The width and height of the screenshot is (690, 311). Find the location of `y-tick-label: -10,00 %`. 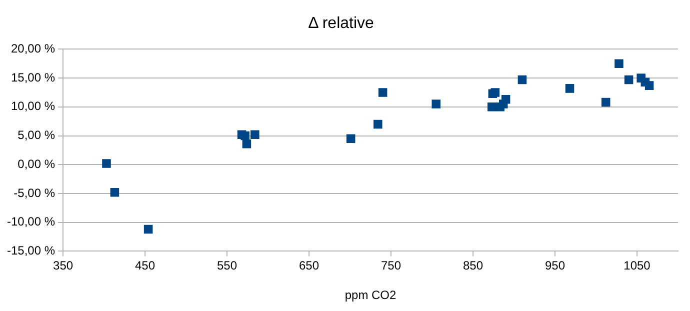

y-tick-label: -10,00 % is located at coordinates (31, 221).